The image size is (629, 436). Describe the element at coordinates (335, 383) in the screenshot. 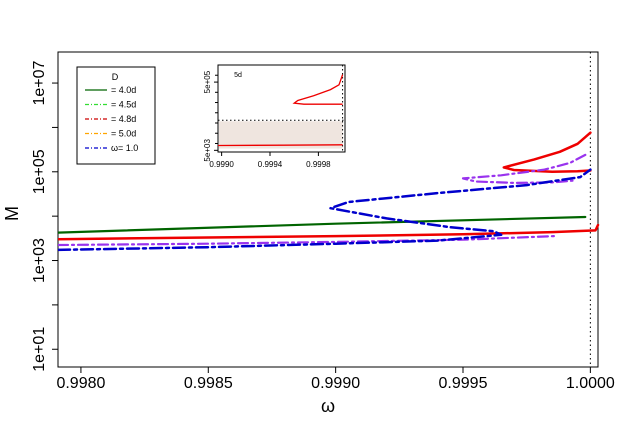

I see `x-tick-label: 0.9990` at that location.